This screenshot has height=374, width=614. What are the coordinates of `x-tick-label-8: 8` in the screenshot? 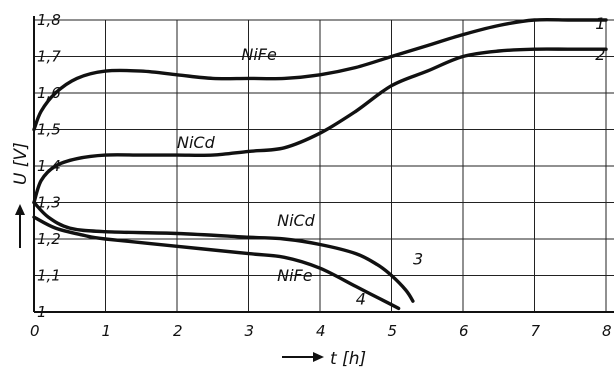 It's located at (607, 331).